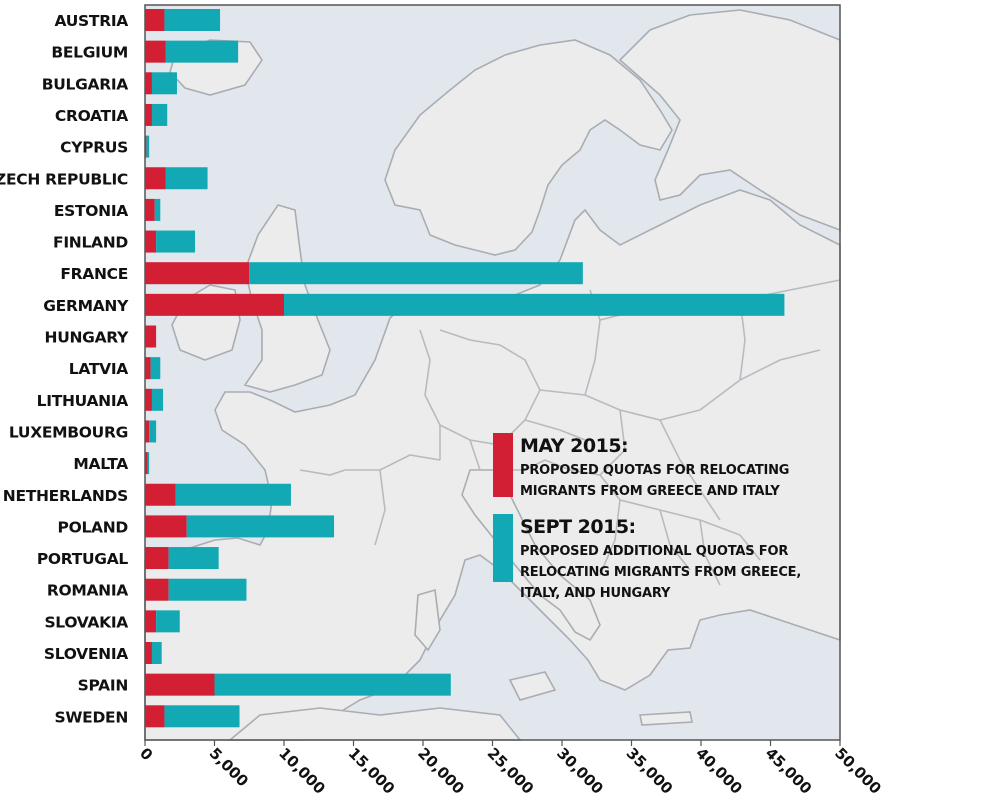  I want to click on bar-portugal-may, so click(157, 558).